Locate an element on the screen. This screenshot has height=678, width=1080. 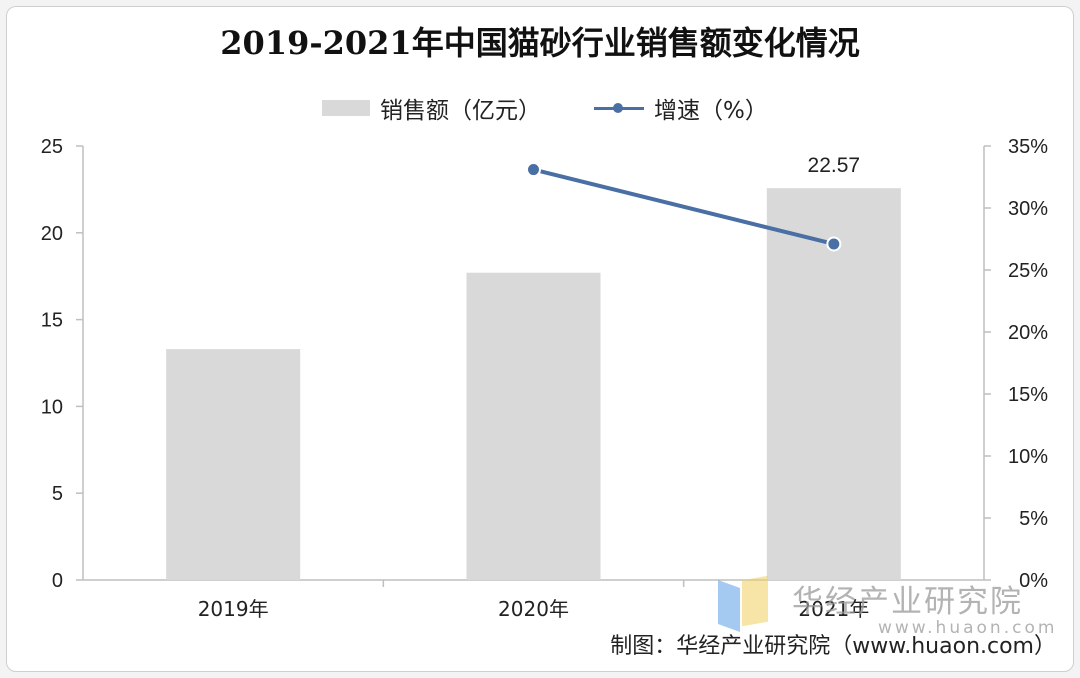
y-left-tick-label: 15 is located at coordinates (52, 321).